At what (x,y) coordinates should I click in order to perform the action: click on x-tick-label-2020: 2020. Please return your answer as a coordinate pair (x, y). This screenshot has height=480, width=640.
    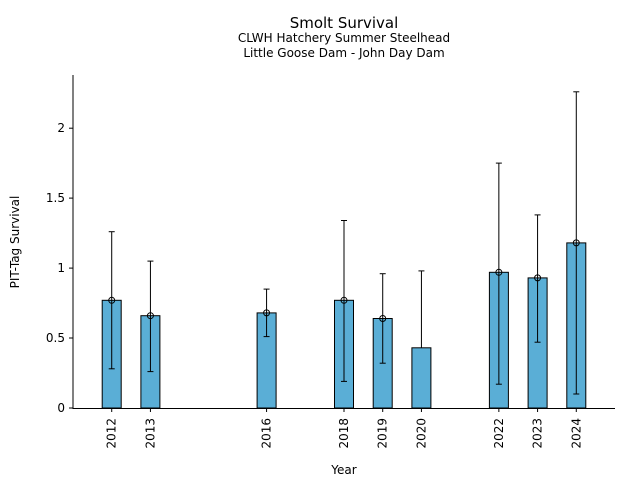
    Looking at the image, I should click on (421, 433).